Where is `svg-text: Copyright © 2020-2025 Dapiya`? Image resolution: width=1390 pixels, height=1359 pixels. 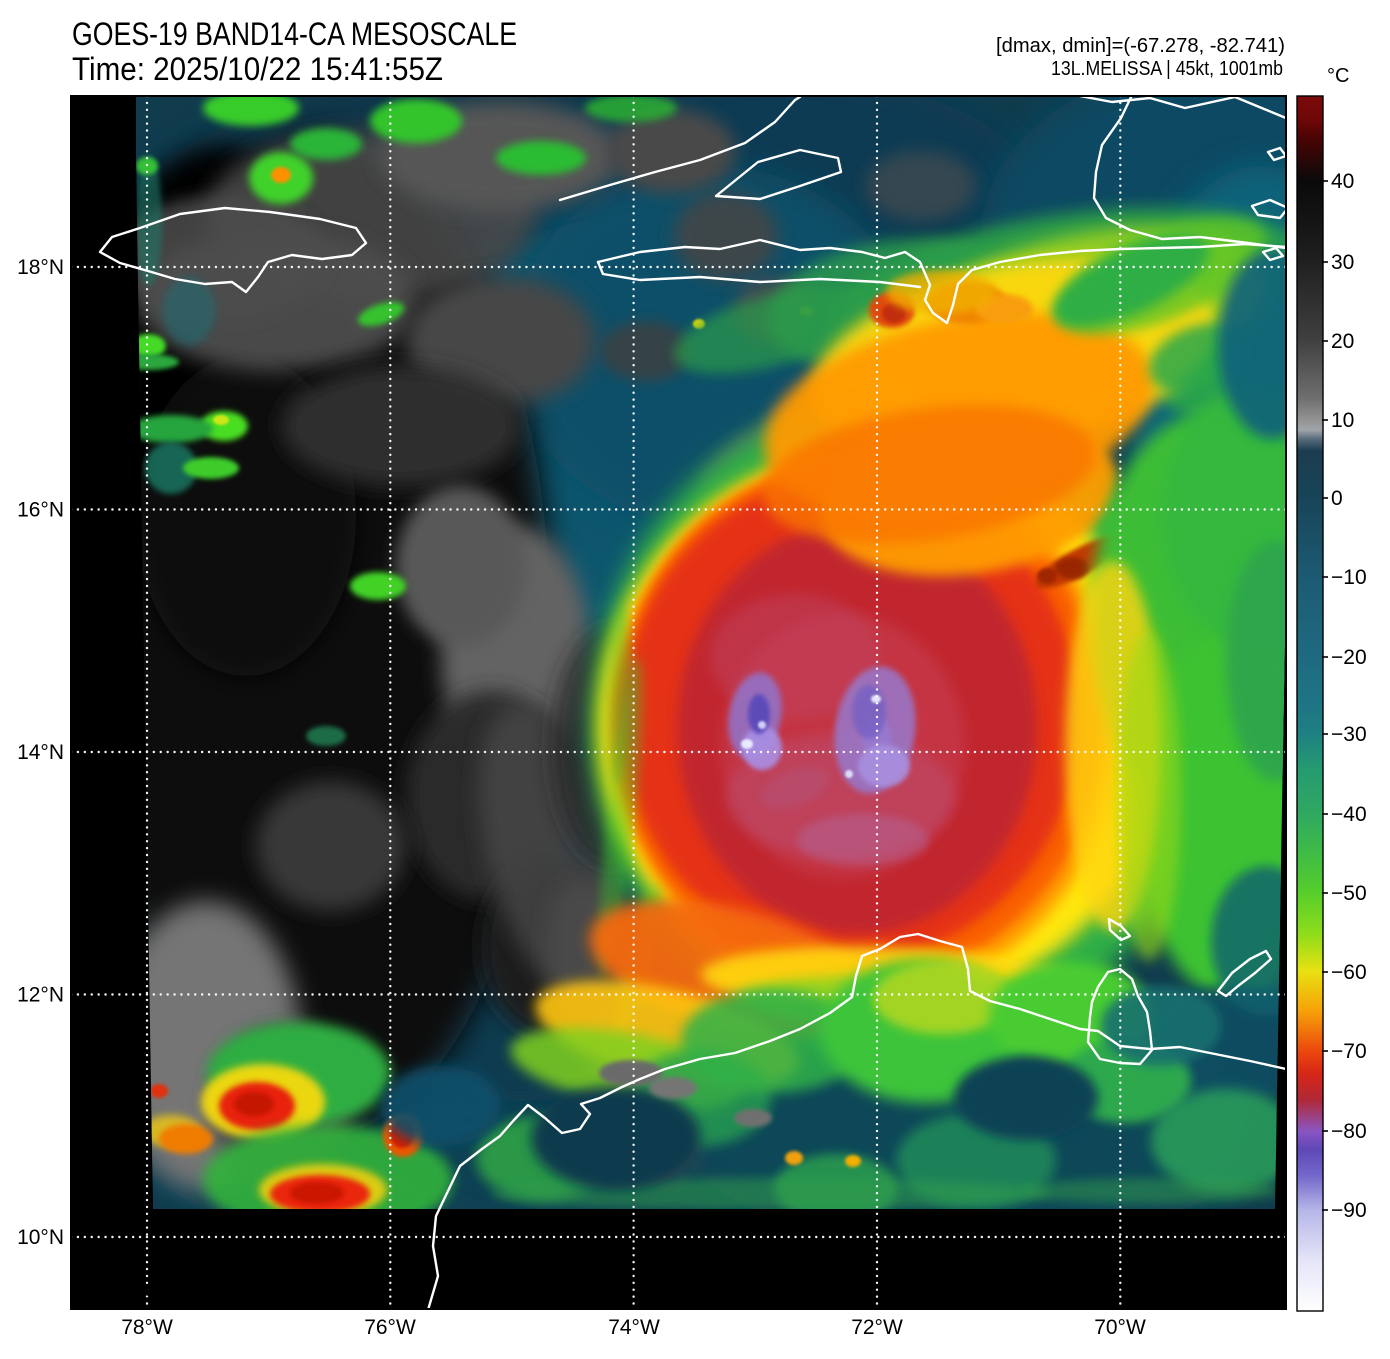
svg-text: Copyright © 2020-2025 Dapiya is located at coordinates (229, 1288).